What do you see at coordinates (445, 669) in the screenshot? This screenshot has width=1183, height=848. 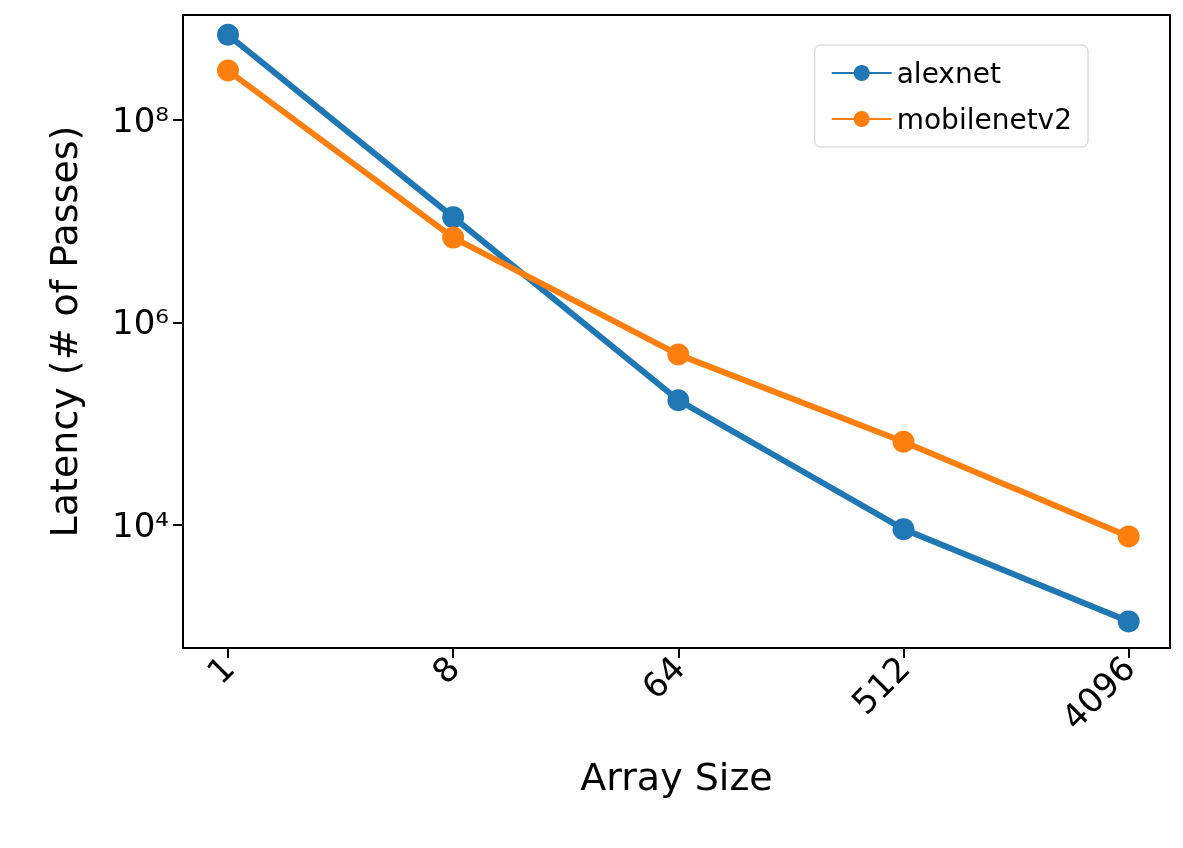 I see `x-tick-label: 8` at bounding box center [445, 669].